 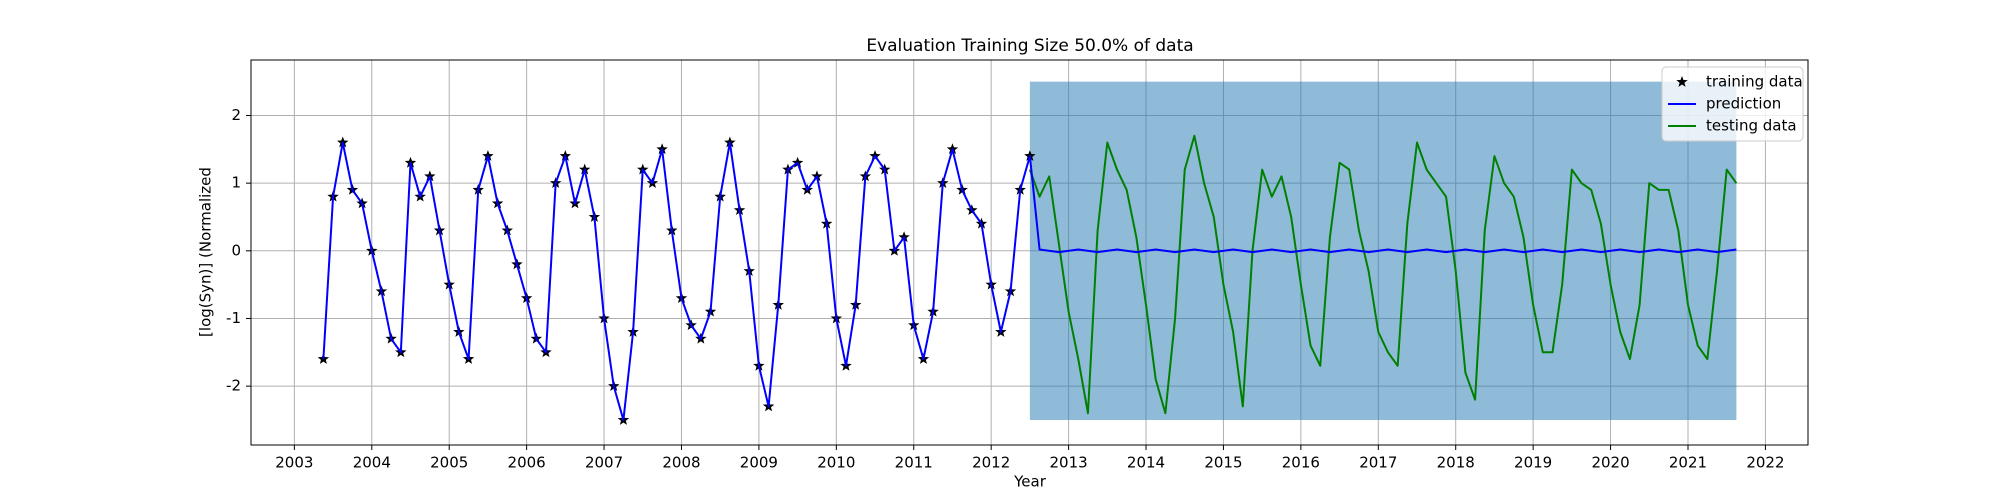 What do you see at coordinates (914, 463) in the screenshot?
I see `x-tick-label: 2011` at bounding box center [914, 463].